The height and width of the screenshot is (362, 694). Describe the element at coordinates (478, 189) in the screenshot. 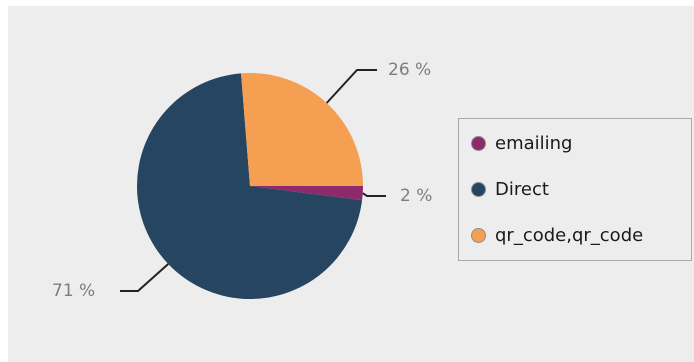

I see `legend-swatch-direct` at that location.